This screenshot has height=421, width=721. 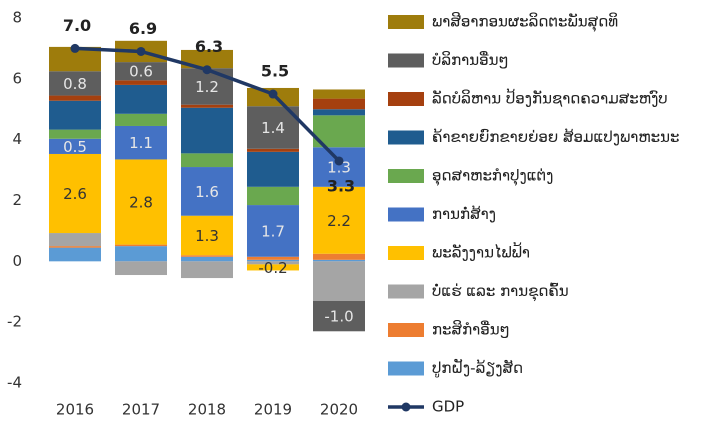 I want to click on data-label: -0.2, so click(x=272, y=268).